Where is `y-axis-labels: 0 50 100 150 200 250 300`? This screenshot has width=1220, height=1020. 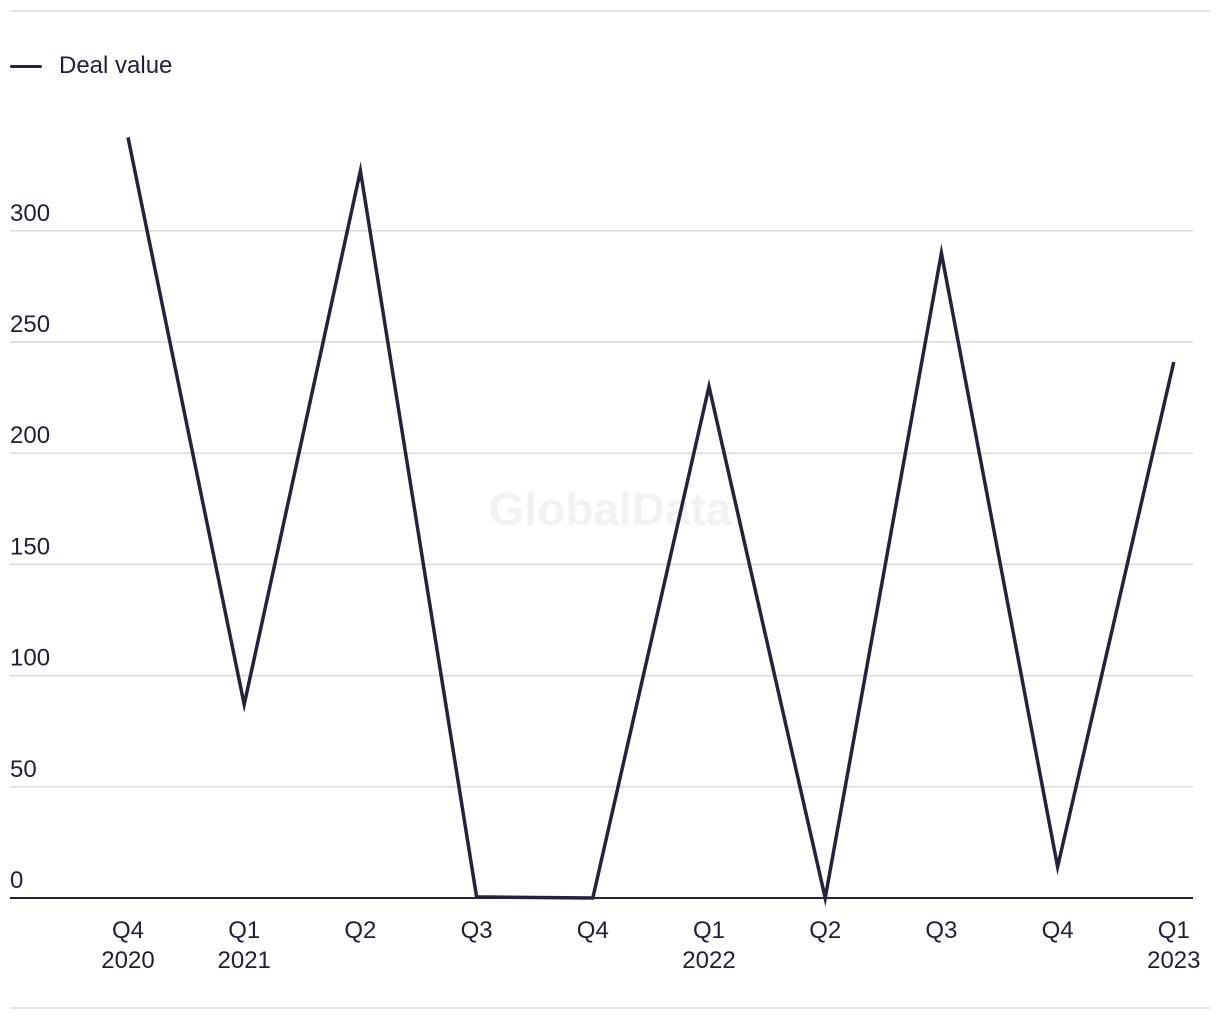
y-axis-labels: 0 50 100 150 200 250 300 is located at coordinates (30, 547).